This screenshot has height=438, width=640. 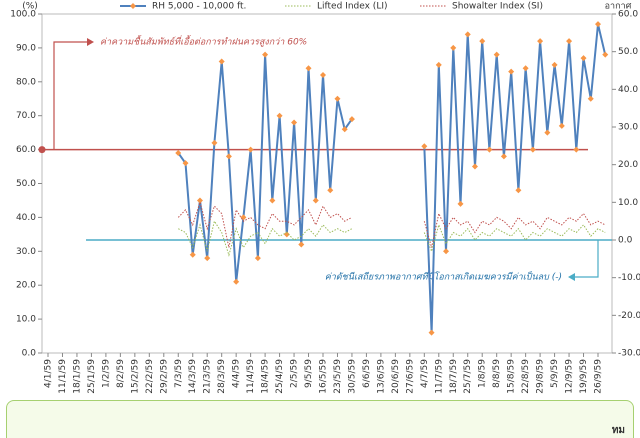 What do you see at coordinates (439, 376) in the screenshot?
I see `x-tick-label: 11/7/59` at bounding box center [439, 376].